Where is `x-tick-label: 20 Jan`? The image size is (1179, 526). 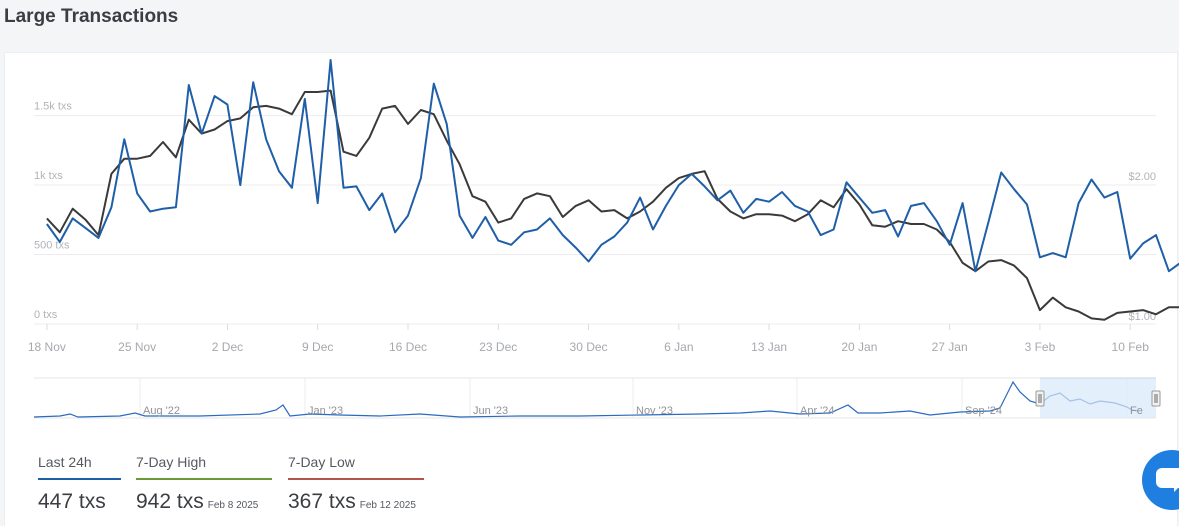
x-tick-label: 20 Jan is located at coordinates (859, 347).